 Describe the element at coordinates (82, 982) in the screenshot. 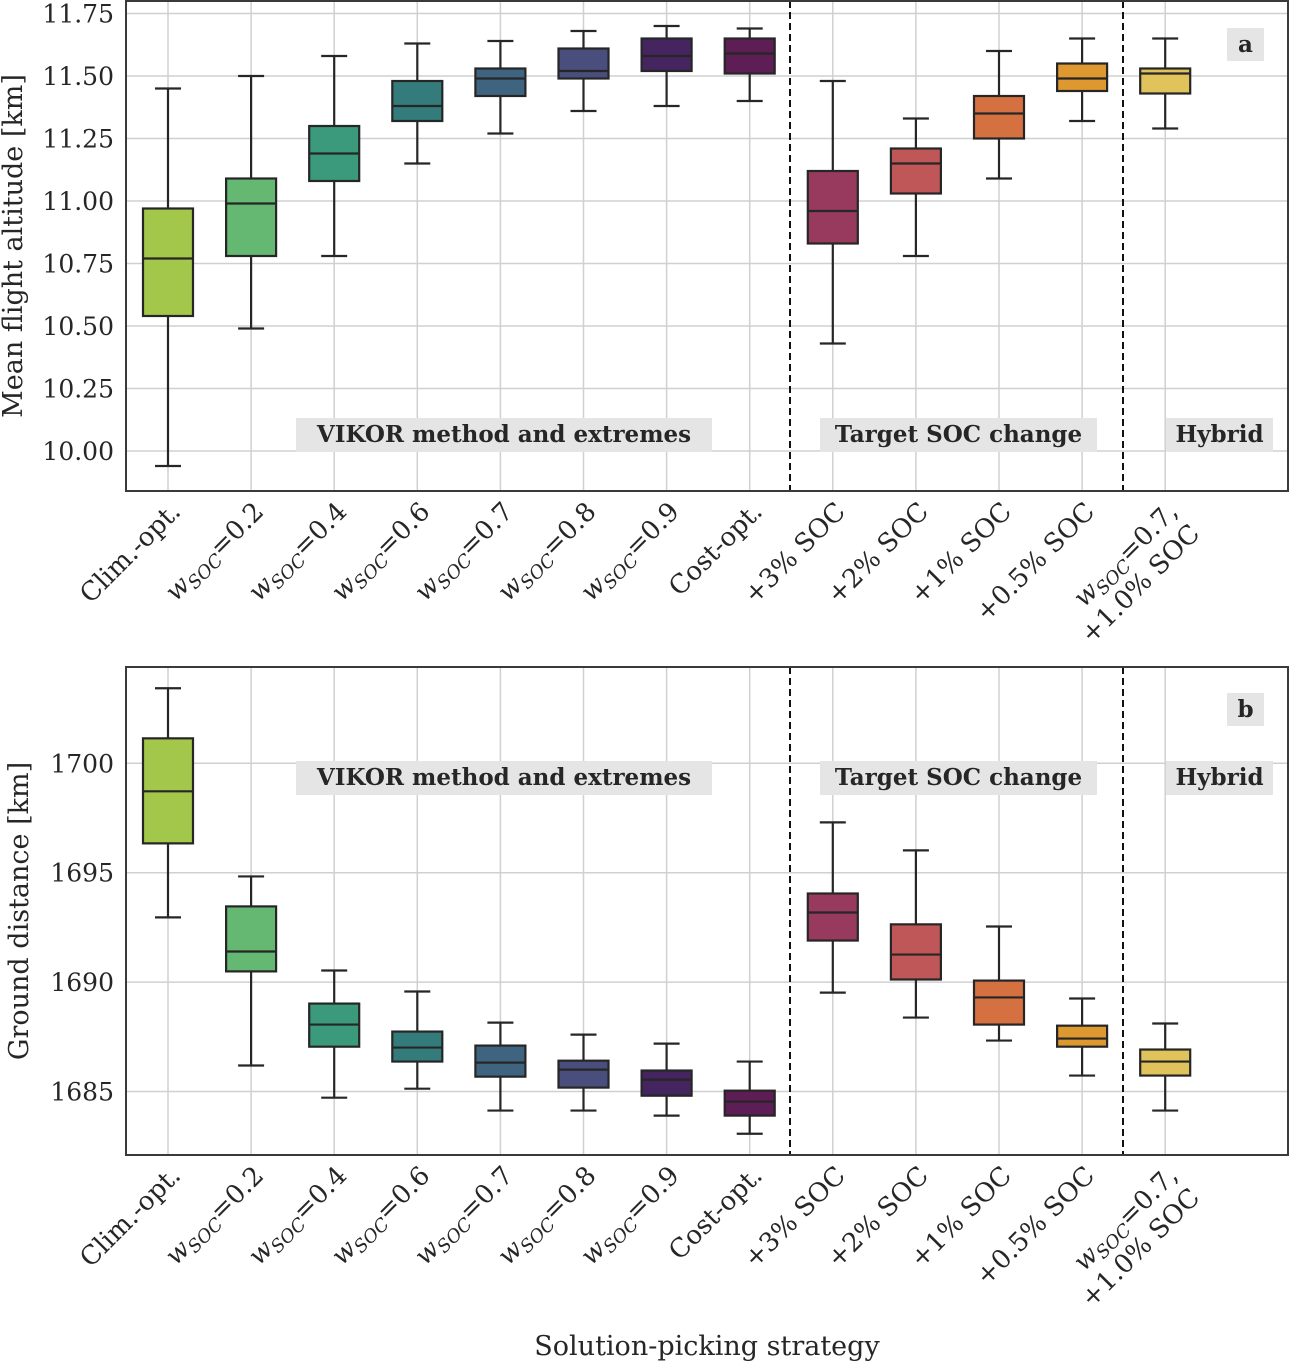

I see `y-tick-label: 1690` at that location.